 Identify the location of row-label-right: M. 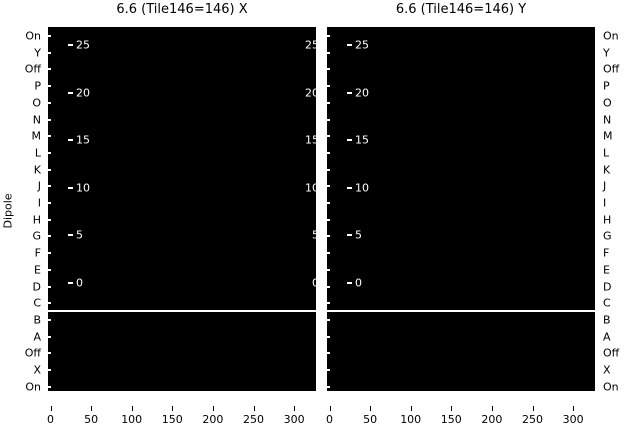
(608, 136).